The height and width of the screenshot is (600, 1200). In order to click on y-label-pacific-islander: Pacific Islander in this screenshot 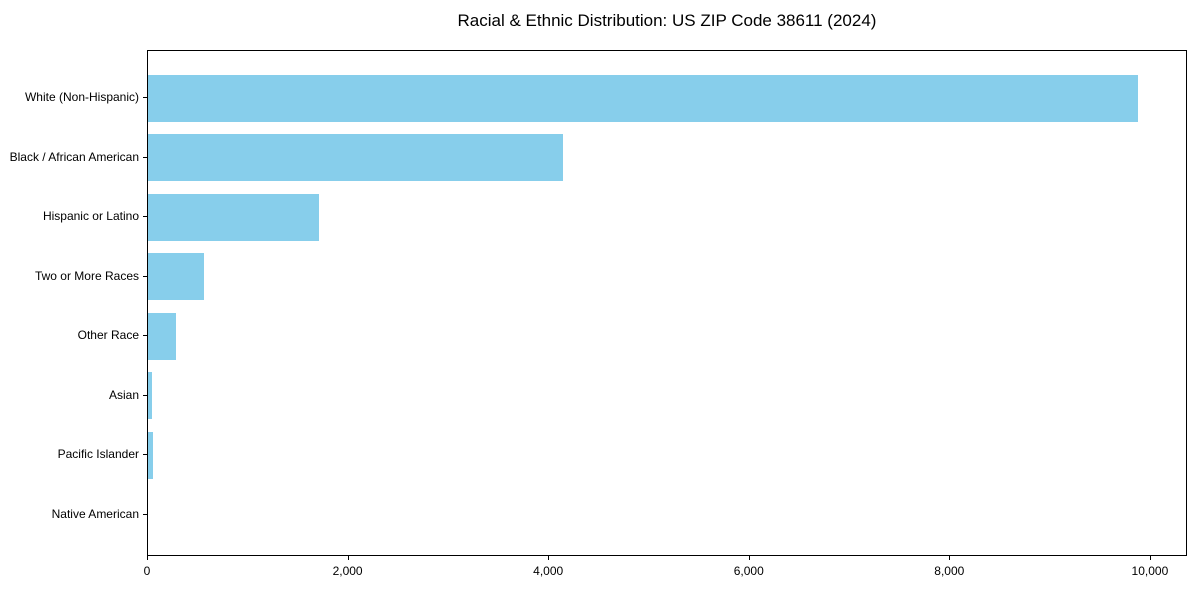, I will do `click(98, 454)`.